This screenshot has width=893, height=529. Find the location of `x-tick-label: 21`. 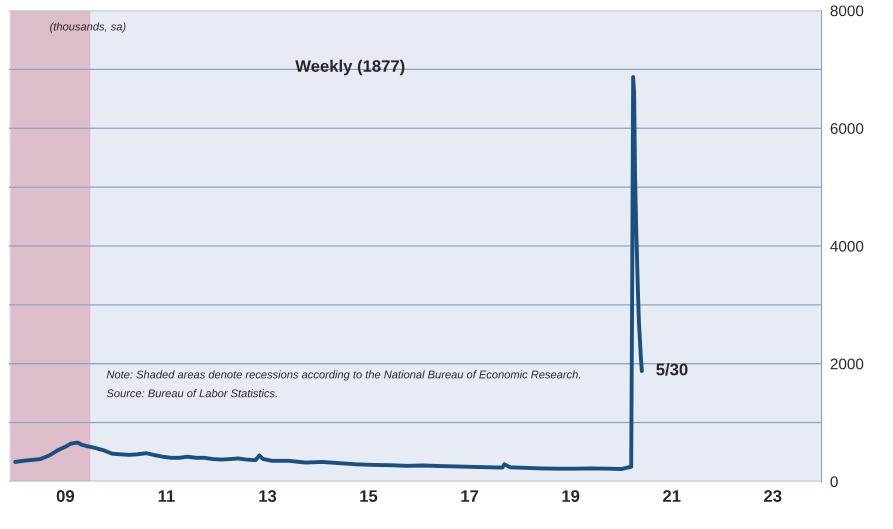

x-tick-label: 21 is located at coordinates (672, 496).